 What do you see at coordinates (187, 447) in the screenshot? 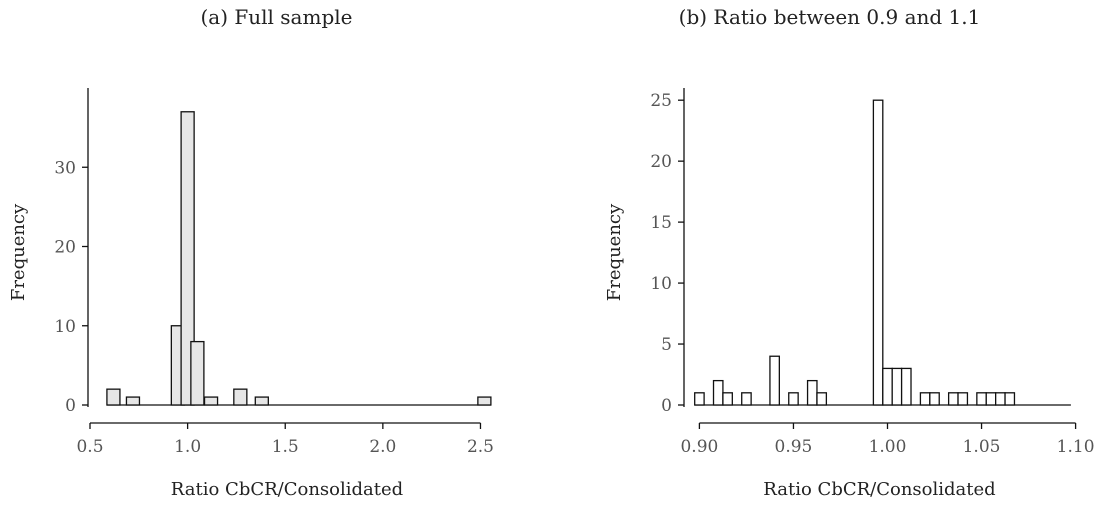
I see `x-tick-label: 1.0` at bounding box center [187, 447].